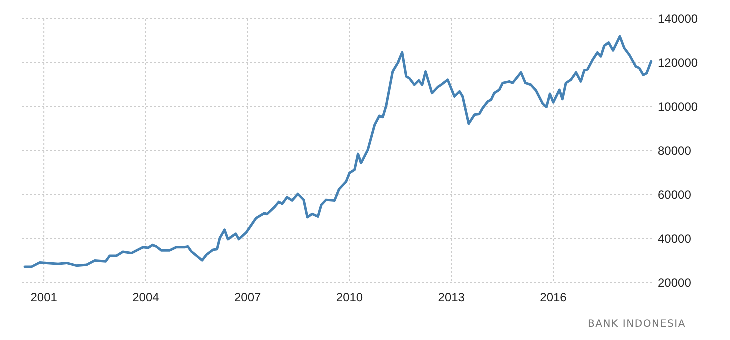 The image size is (730, 340). Describe the element at coordinates (675, 151) in the screenshot. I see `y-tick-label: 80000` at that location.